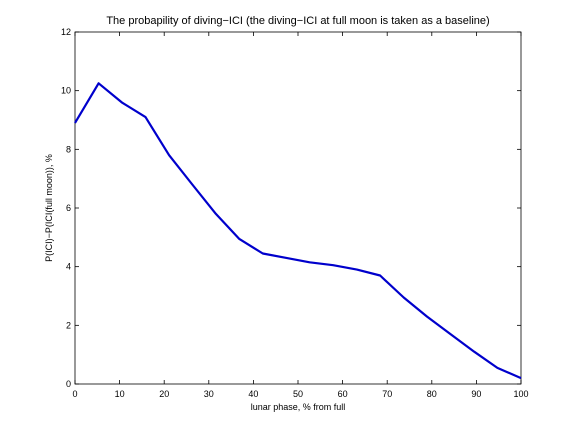 This screenshot has width=576, height=432. What do you see at coordinates (164, 394) in the screenshot?
I see `x-tick-label: 20` at bounding box center [164, 394].